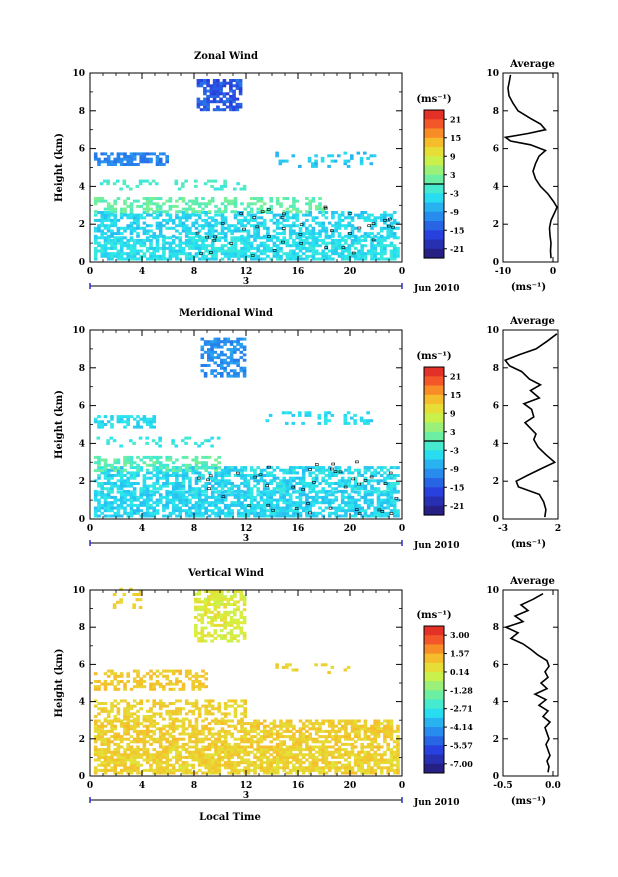  What do you see at coordinates (59, 683) in the screenshot?
I see `y-axis-label: Height (km)` at bounding box center [59, 683].